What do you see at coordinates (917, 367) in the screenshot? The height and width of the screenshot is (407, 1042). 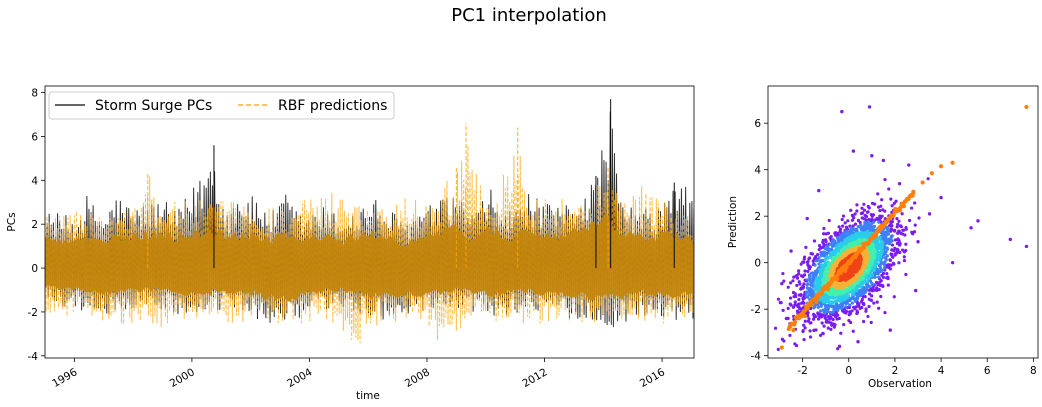 I see `scatter-x-ticks: -2 0 2 4 6 8` at bounding box center [917, 367].